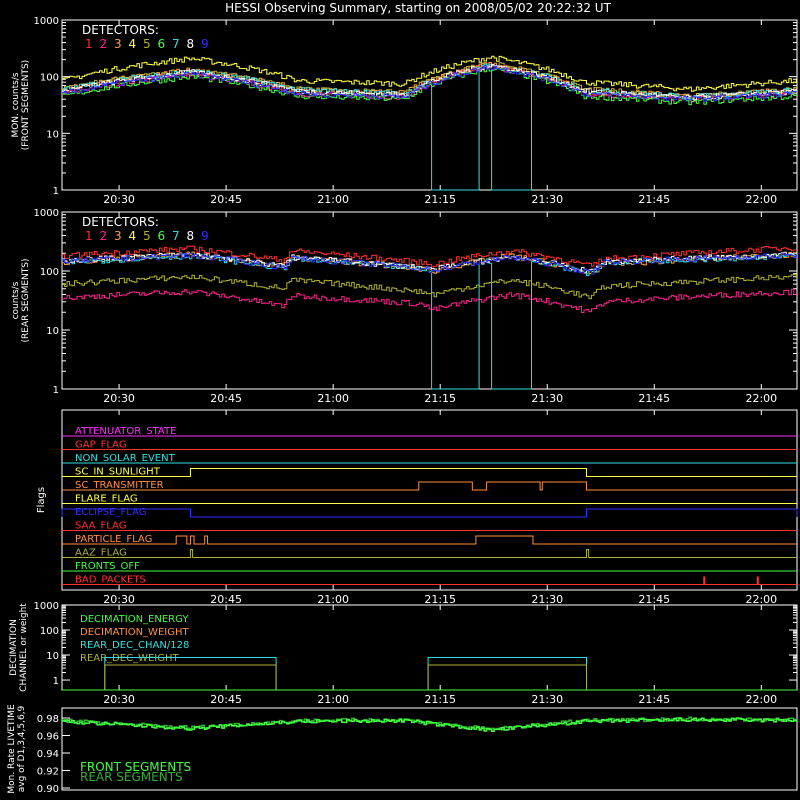  What do you see at coordinates (429, 677) in the screenshot?
I see `decimation-panel-series` at bounding box center [429, 677].